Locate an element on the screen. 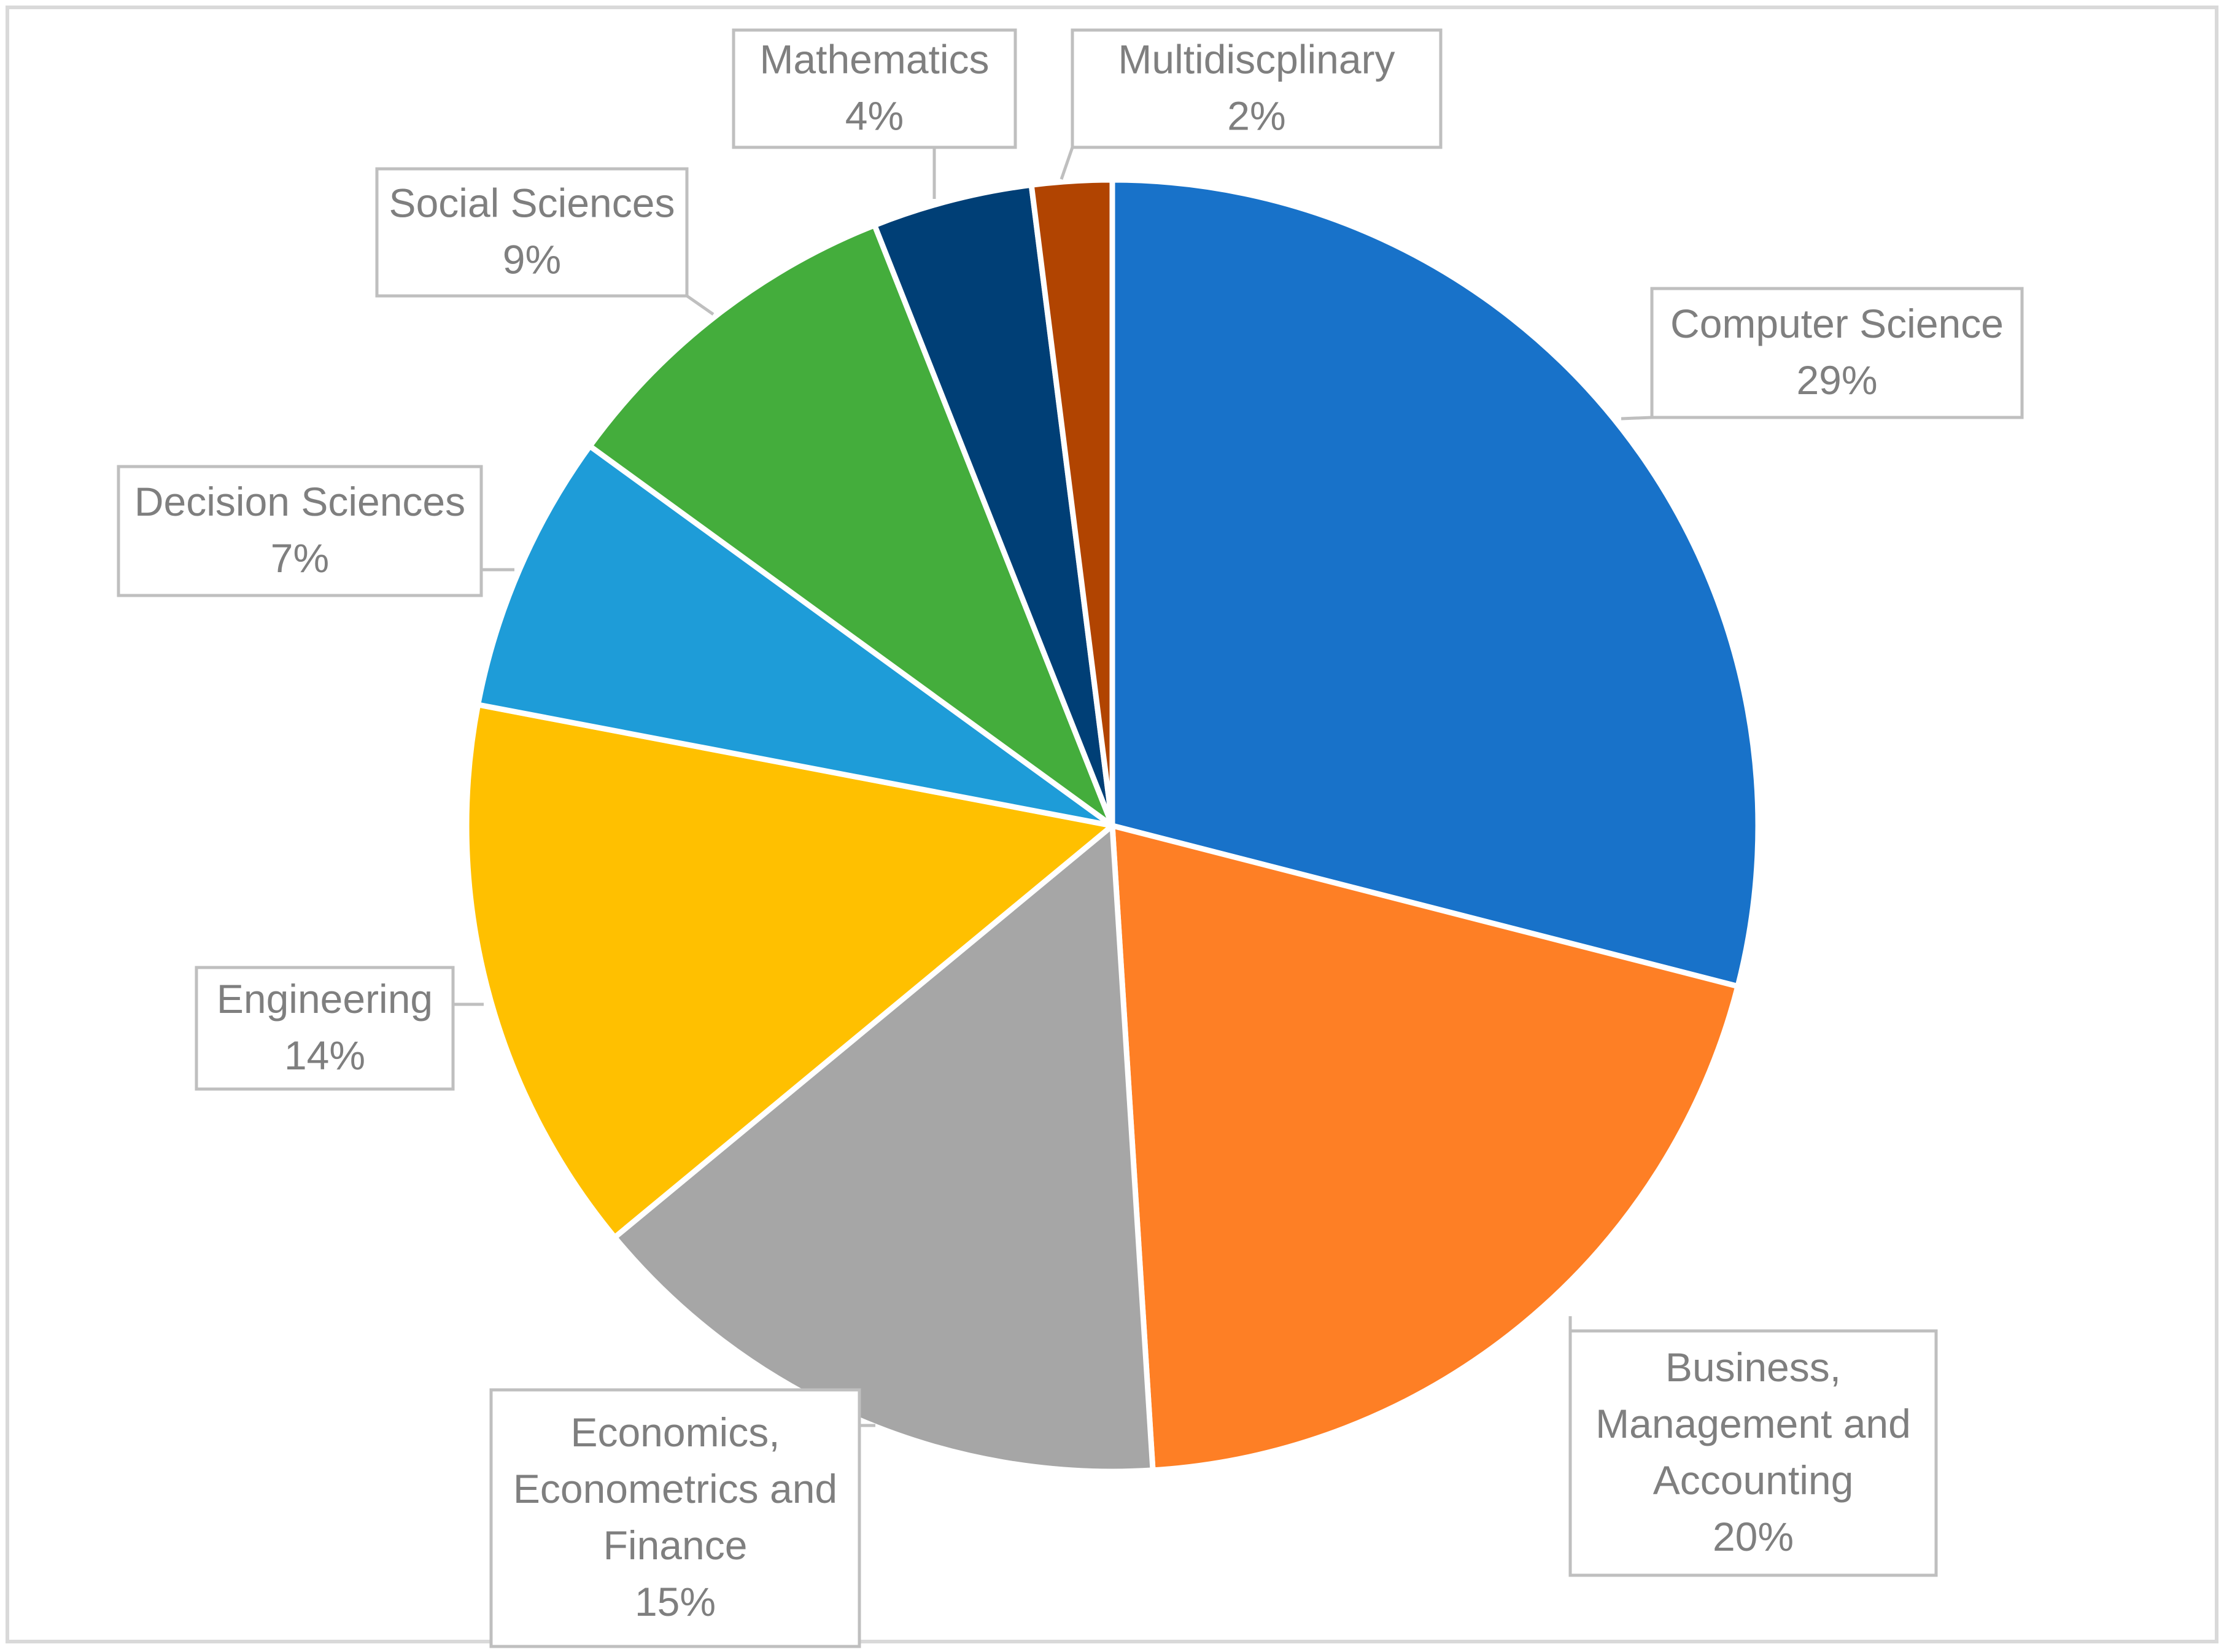  data-label-percent: 14% is located at coordinates (325, 1055).